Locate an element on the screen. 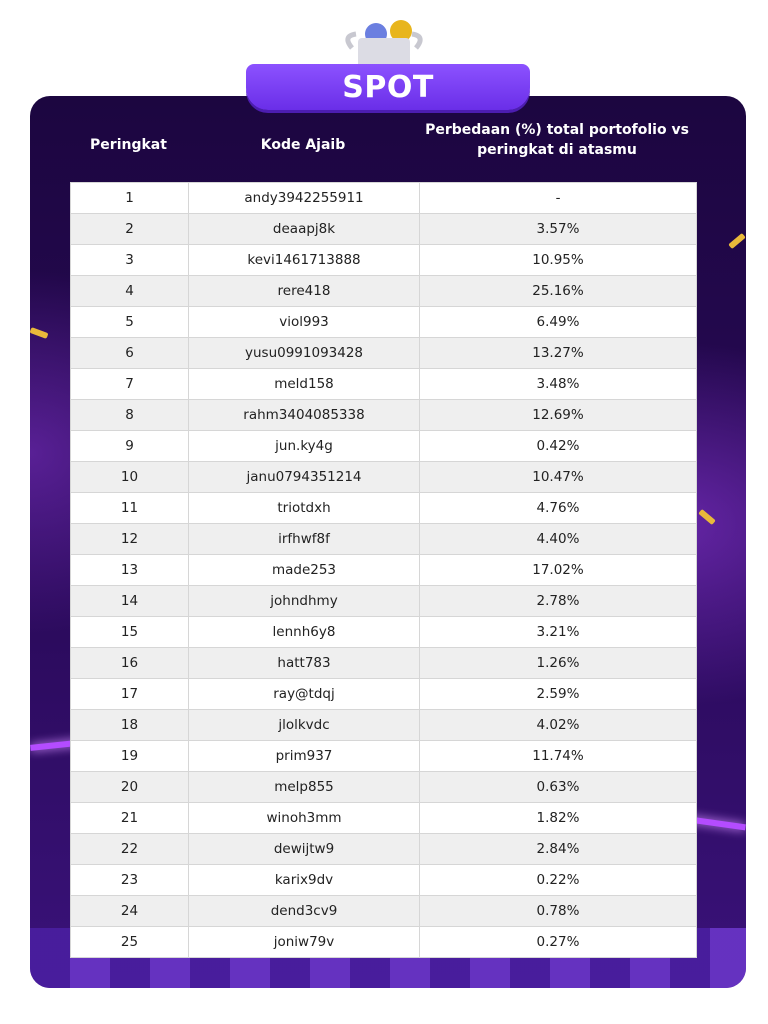 The width and height of the screenshot is (768, 1024). cell-diff: 0.78% is located at coordinates (558, 911).